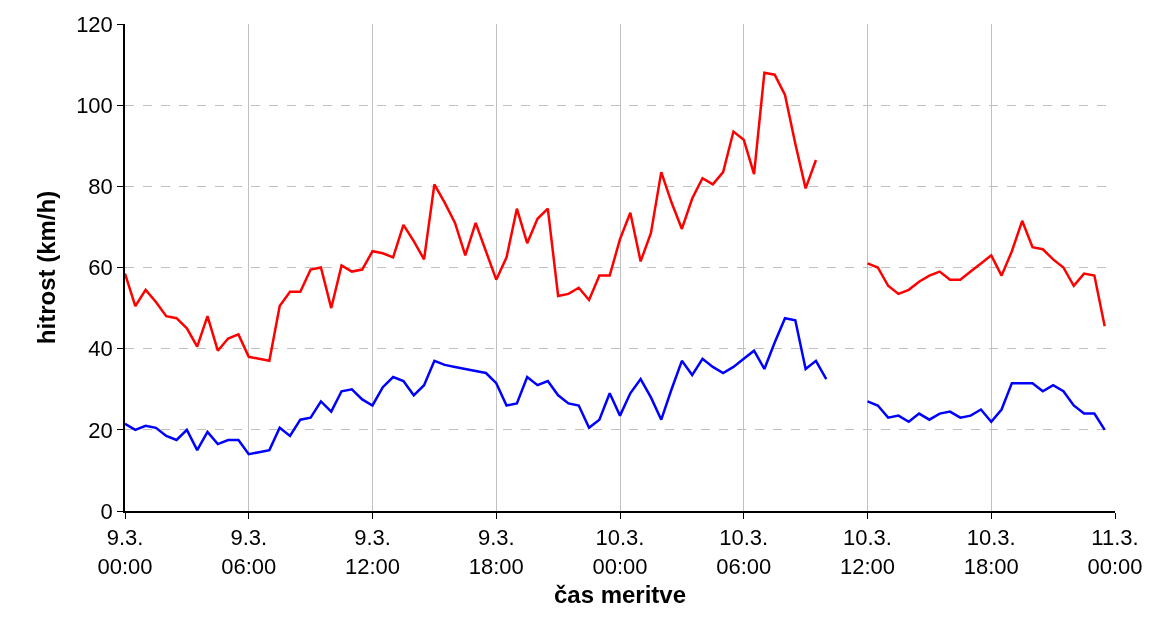 The width and height of the screenshot is (1155, 631). What do you see at coordinates (372, 552) in the screenshot?
I see `x-tick-label: 9.3. 12:00` at bounding box center [372, 552].